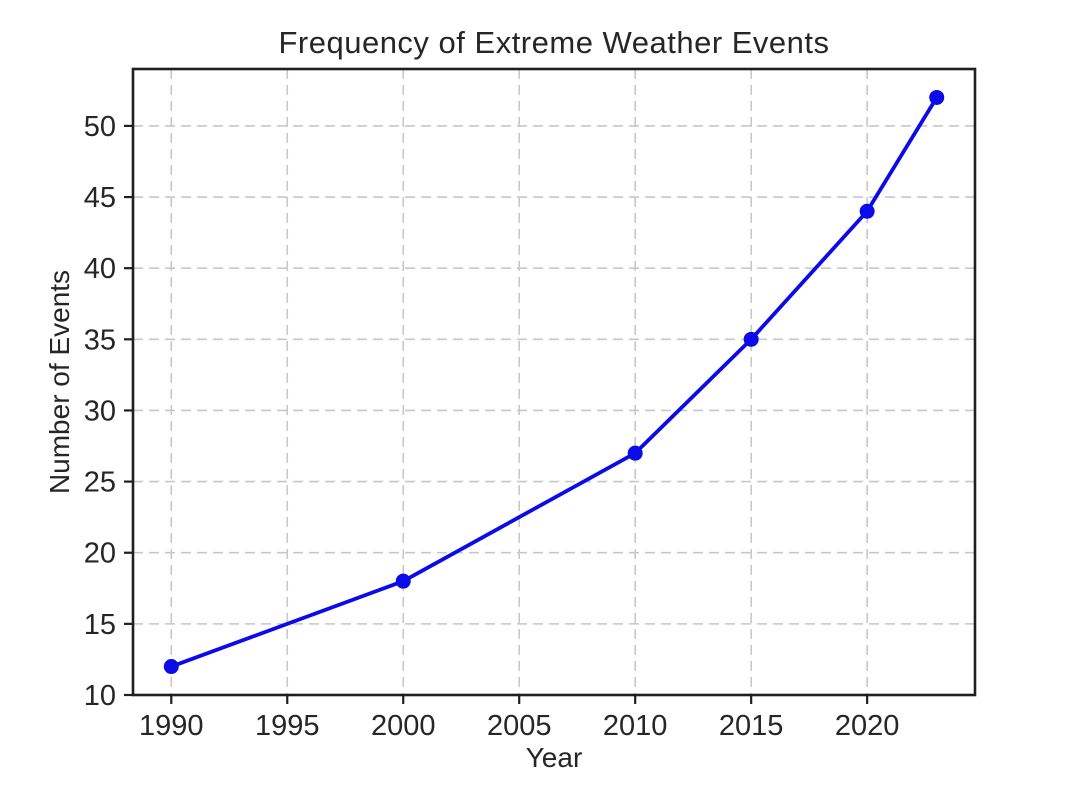 The image size is (1080, 799). I want to click on x-tick-label: 2010, so click(635, 726).